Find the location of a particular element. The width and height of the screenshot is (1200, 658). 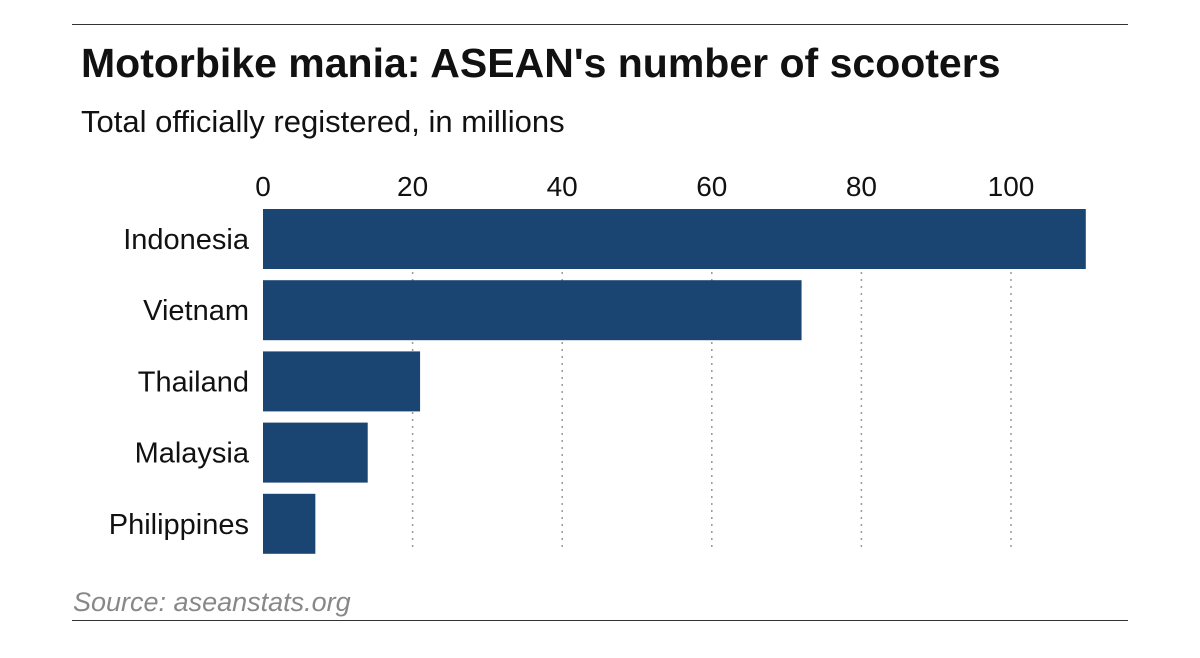

category-label: Thailand is located at coordinates (193, 382).